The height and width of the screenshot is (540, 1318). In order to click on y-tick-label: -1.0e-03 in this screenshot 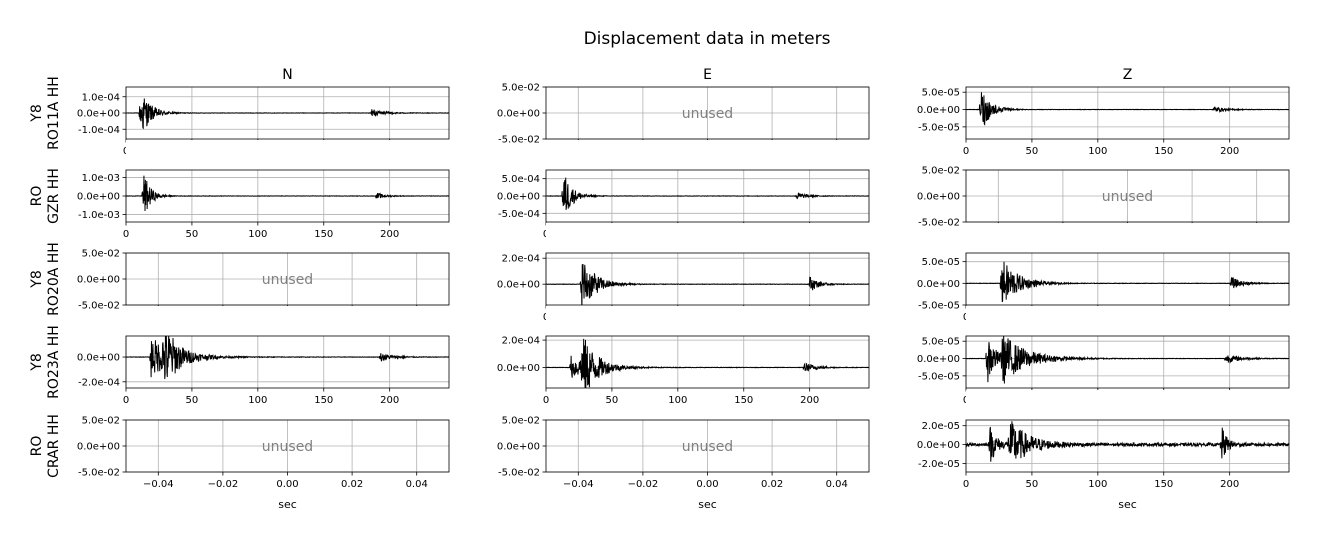, I will do `click(99, 215)`.